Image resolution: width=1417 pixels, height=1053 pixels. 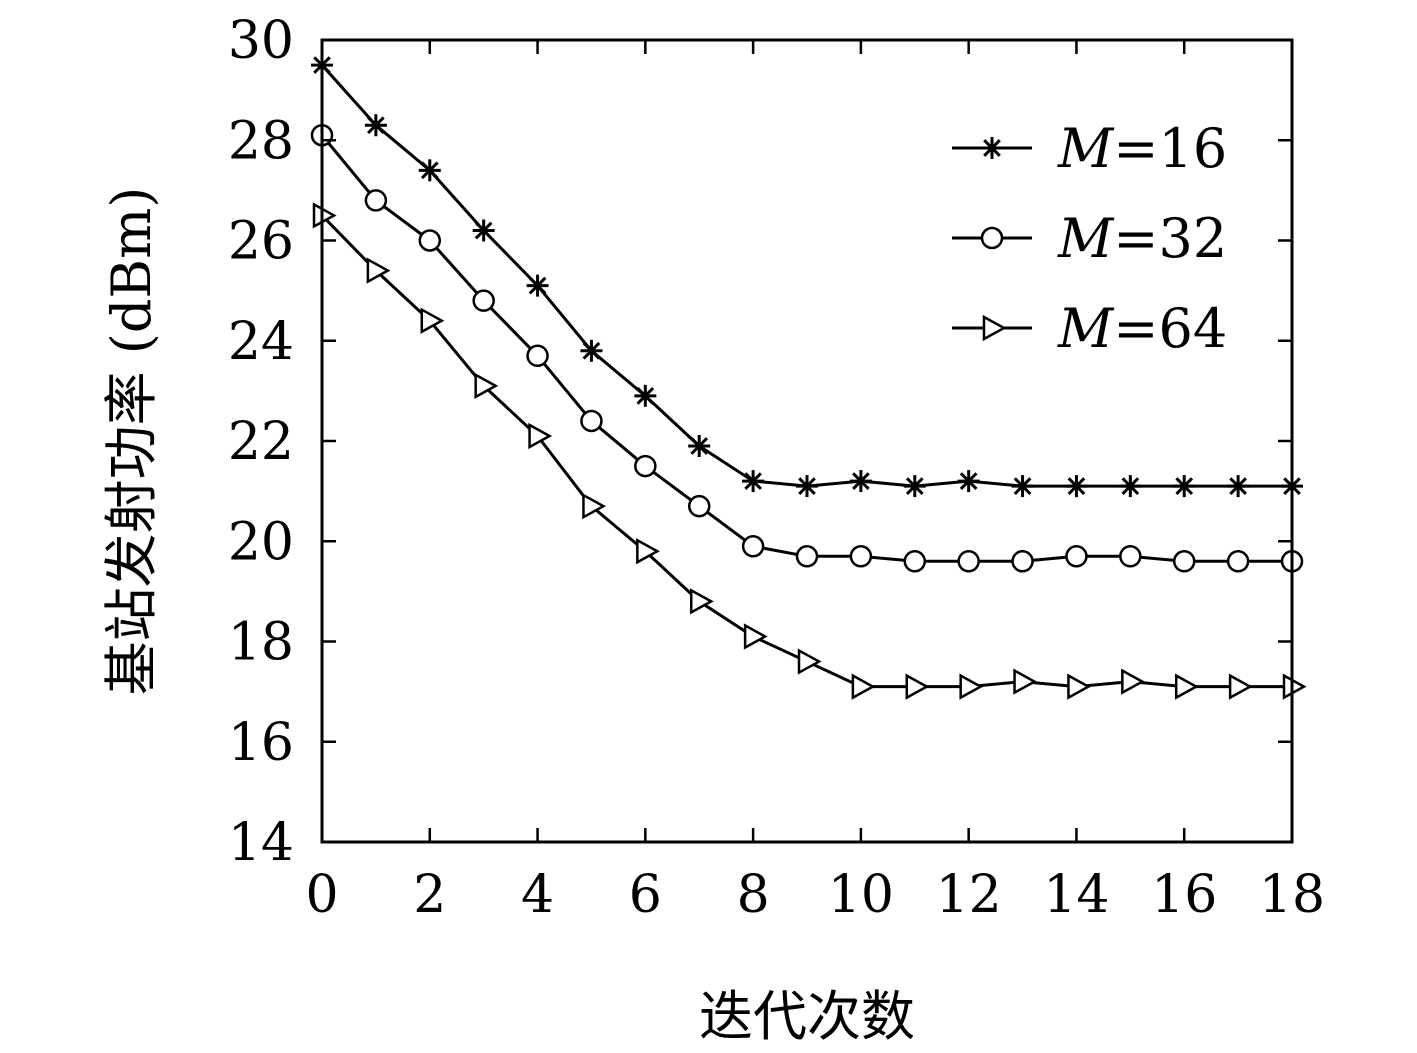 I want to click on legend-label: M=16, so click(x=1142, y=148).